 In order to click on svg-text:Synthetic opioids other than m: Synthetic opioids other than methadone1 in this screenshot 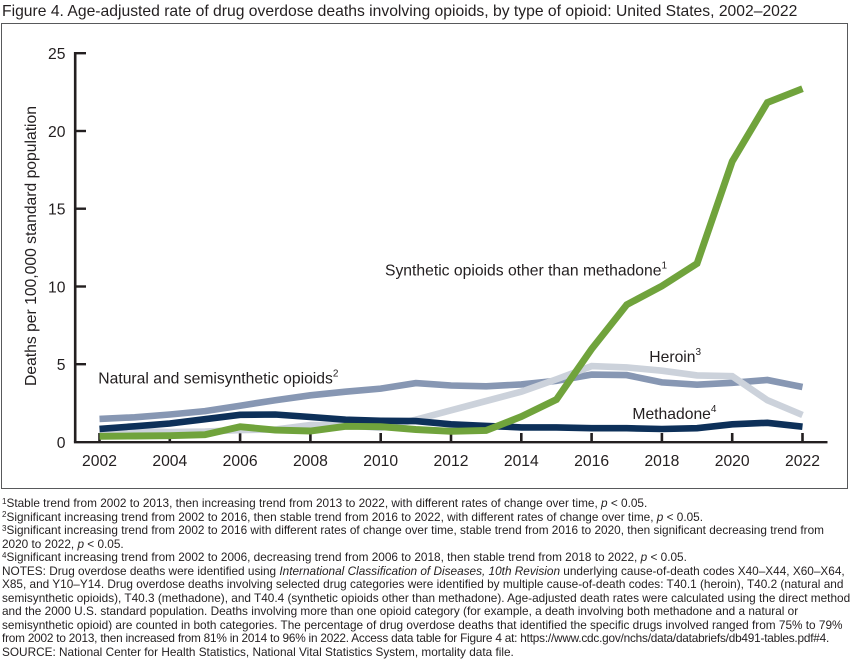, I will do `click(526, 270)`.